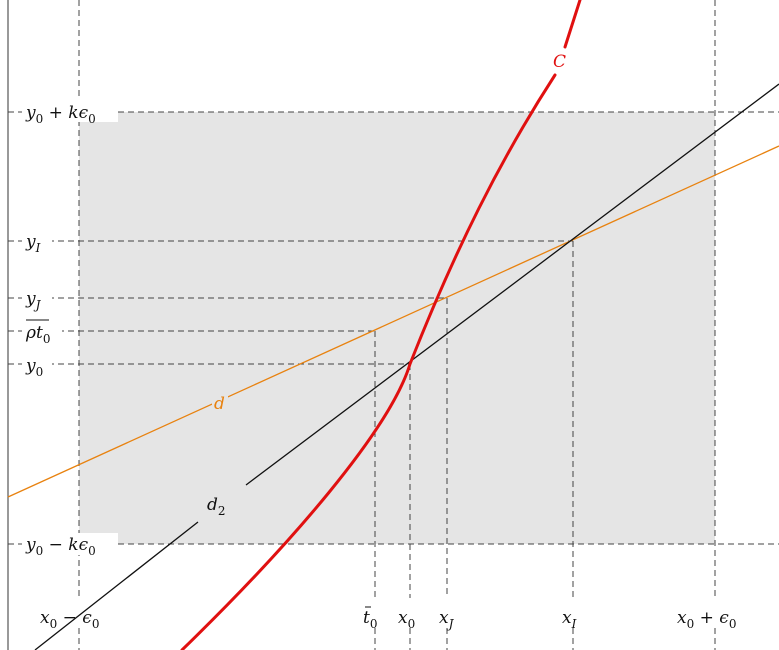  What do you see at coordinates (33, 300) in the screenshot?
I see `label-y-j: yJ` at bounding box center [33, 300].